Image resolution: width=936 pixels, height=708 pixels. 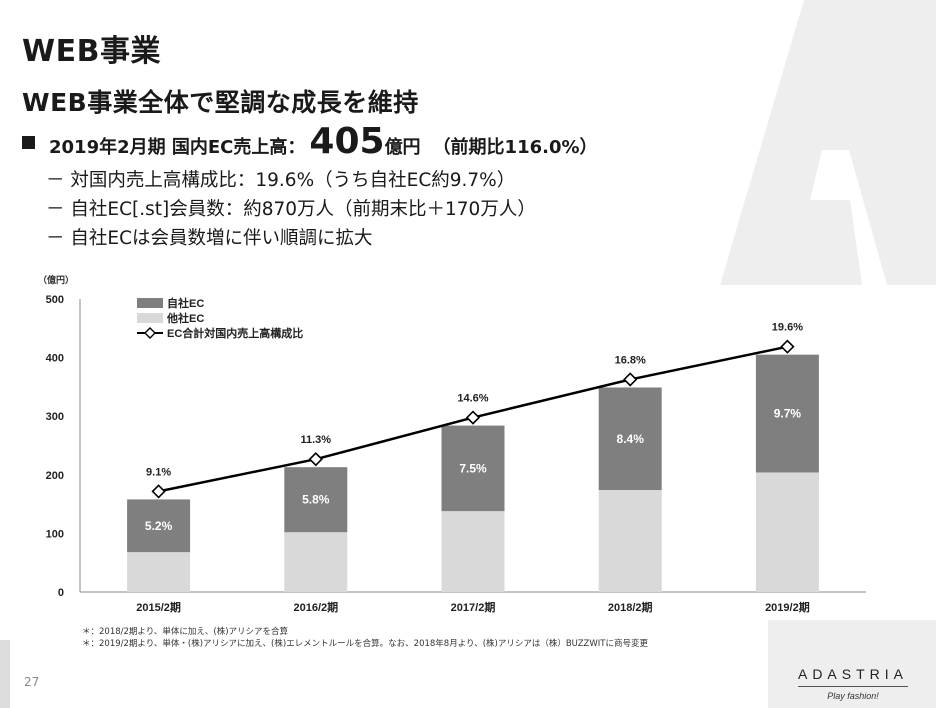 I want to click on headline-value: 405, so click(x=347, y=141).